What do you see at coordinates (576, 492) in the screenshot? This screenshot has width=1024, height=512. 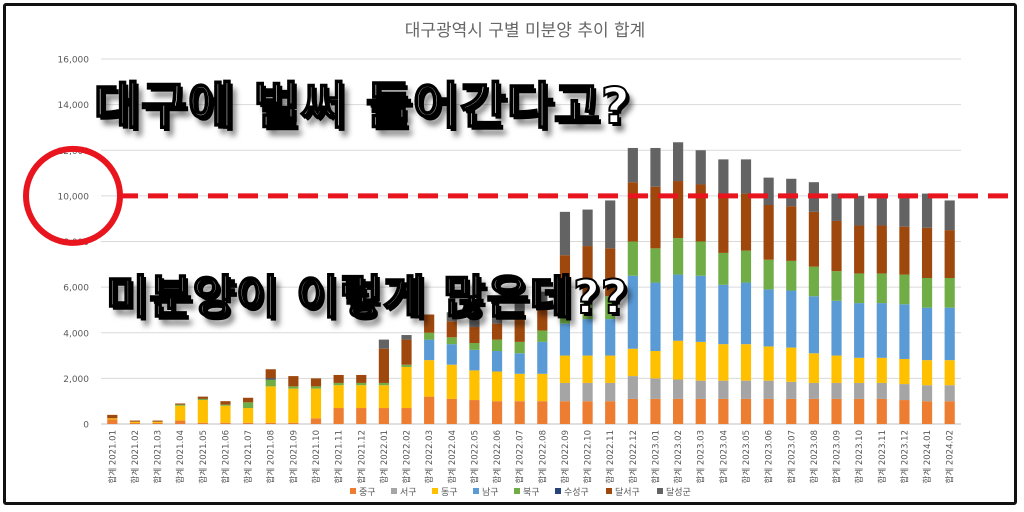 I see `legend-label: 수성구` at bounding box center [576, 492].